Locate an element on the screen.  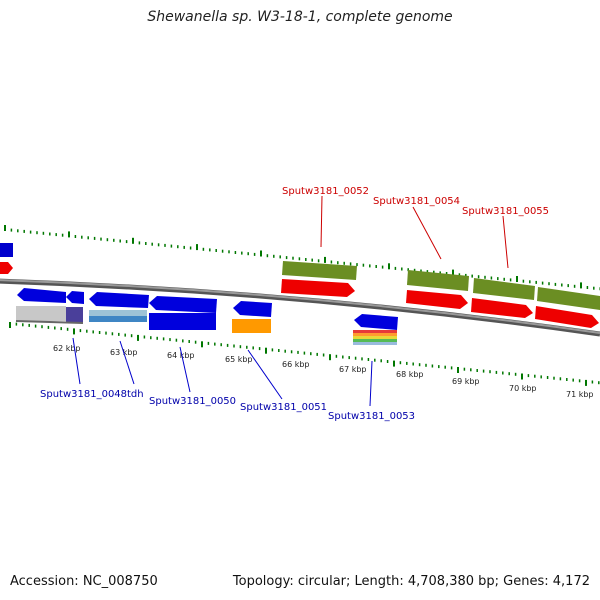
map-title: Shewanella sp. W3-18-1, complete genome is located at coordinates (300, 17).